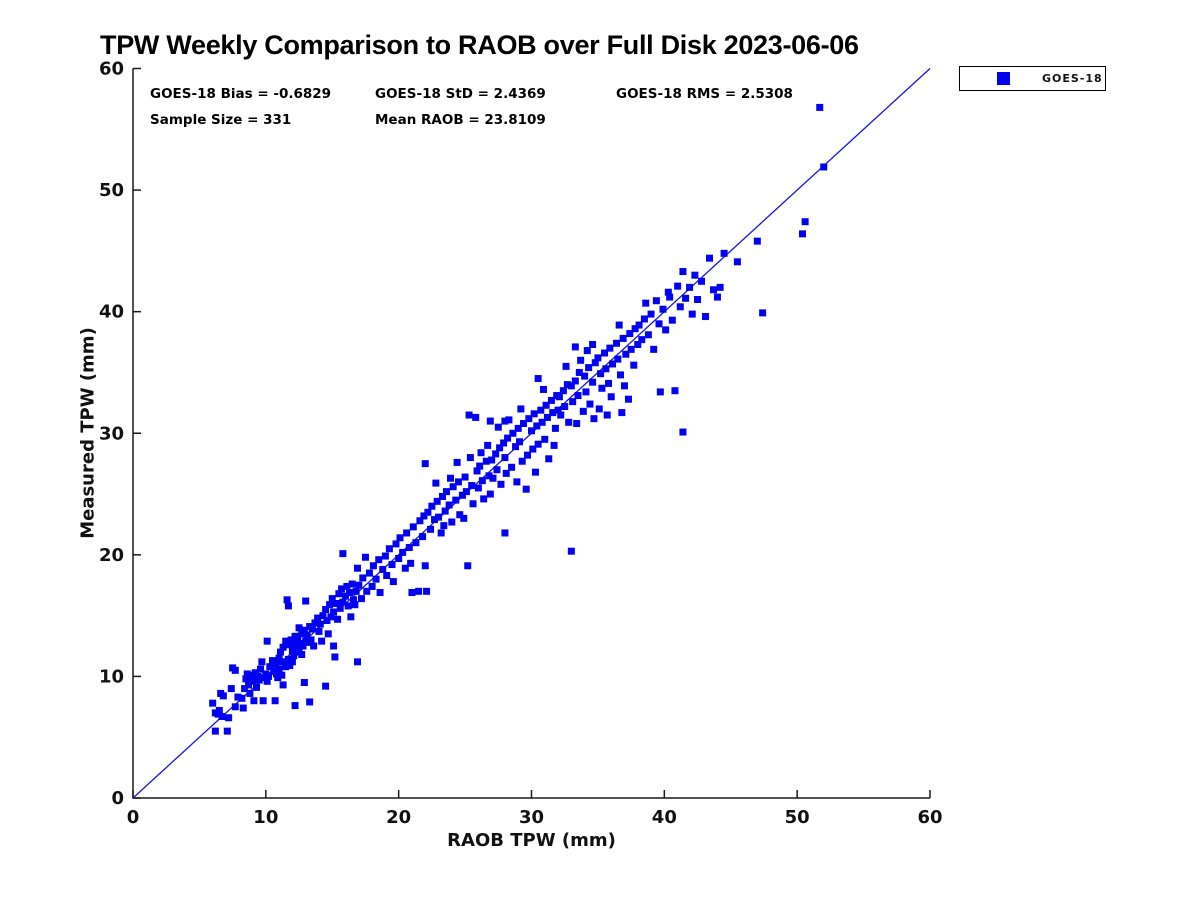  What do you see at coordinates (531, 840) in the screenshot?
I see `x-axis-label: RAOB TPW (mm)` at bounding box center [531, 840].